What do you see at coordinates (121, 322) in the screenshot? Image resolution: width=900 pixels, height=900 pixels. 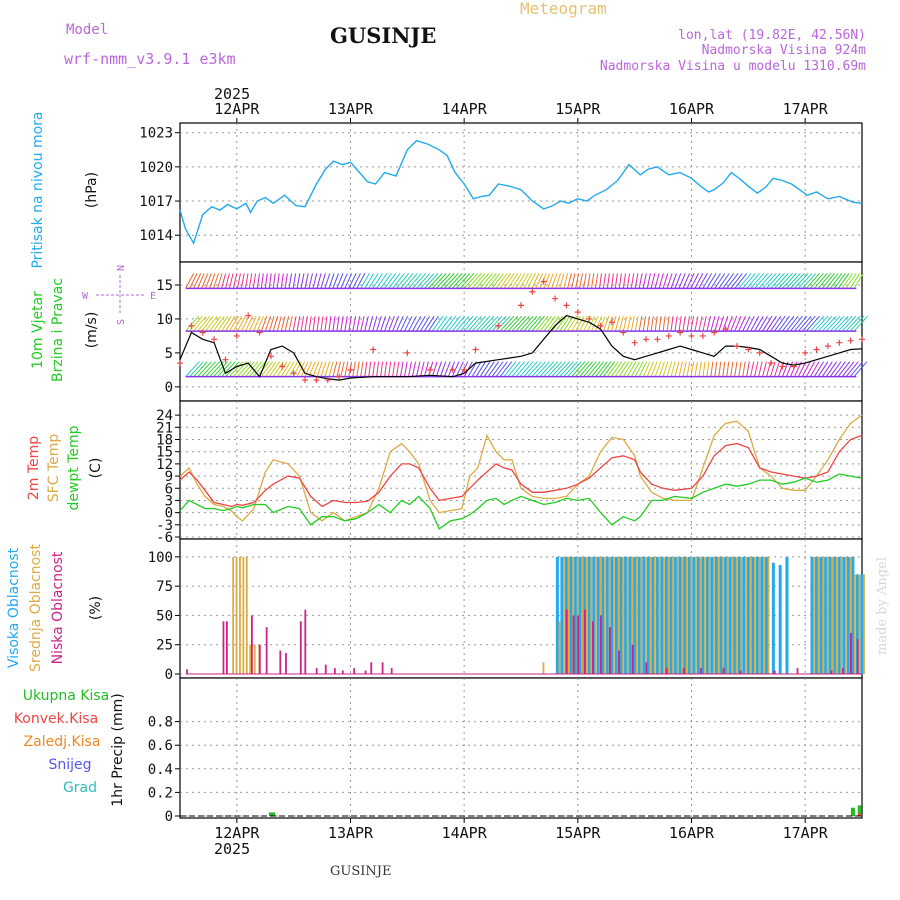 I see `compass-s: S` at bounding box center [121, 322].